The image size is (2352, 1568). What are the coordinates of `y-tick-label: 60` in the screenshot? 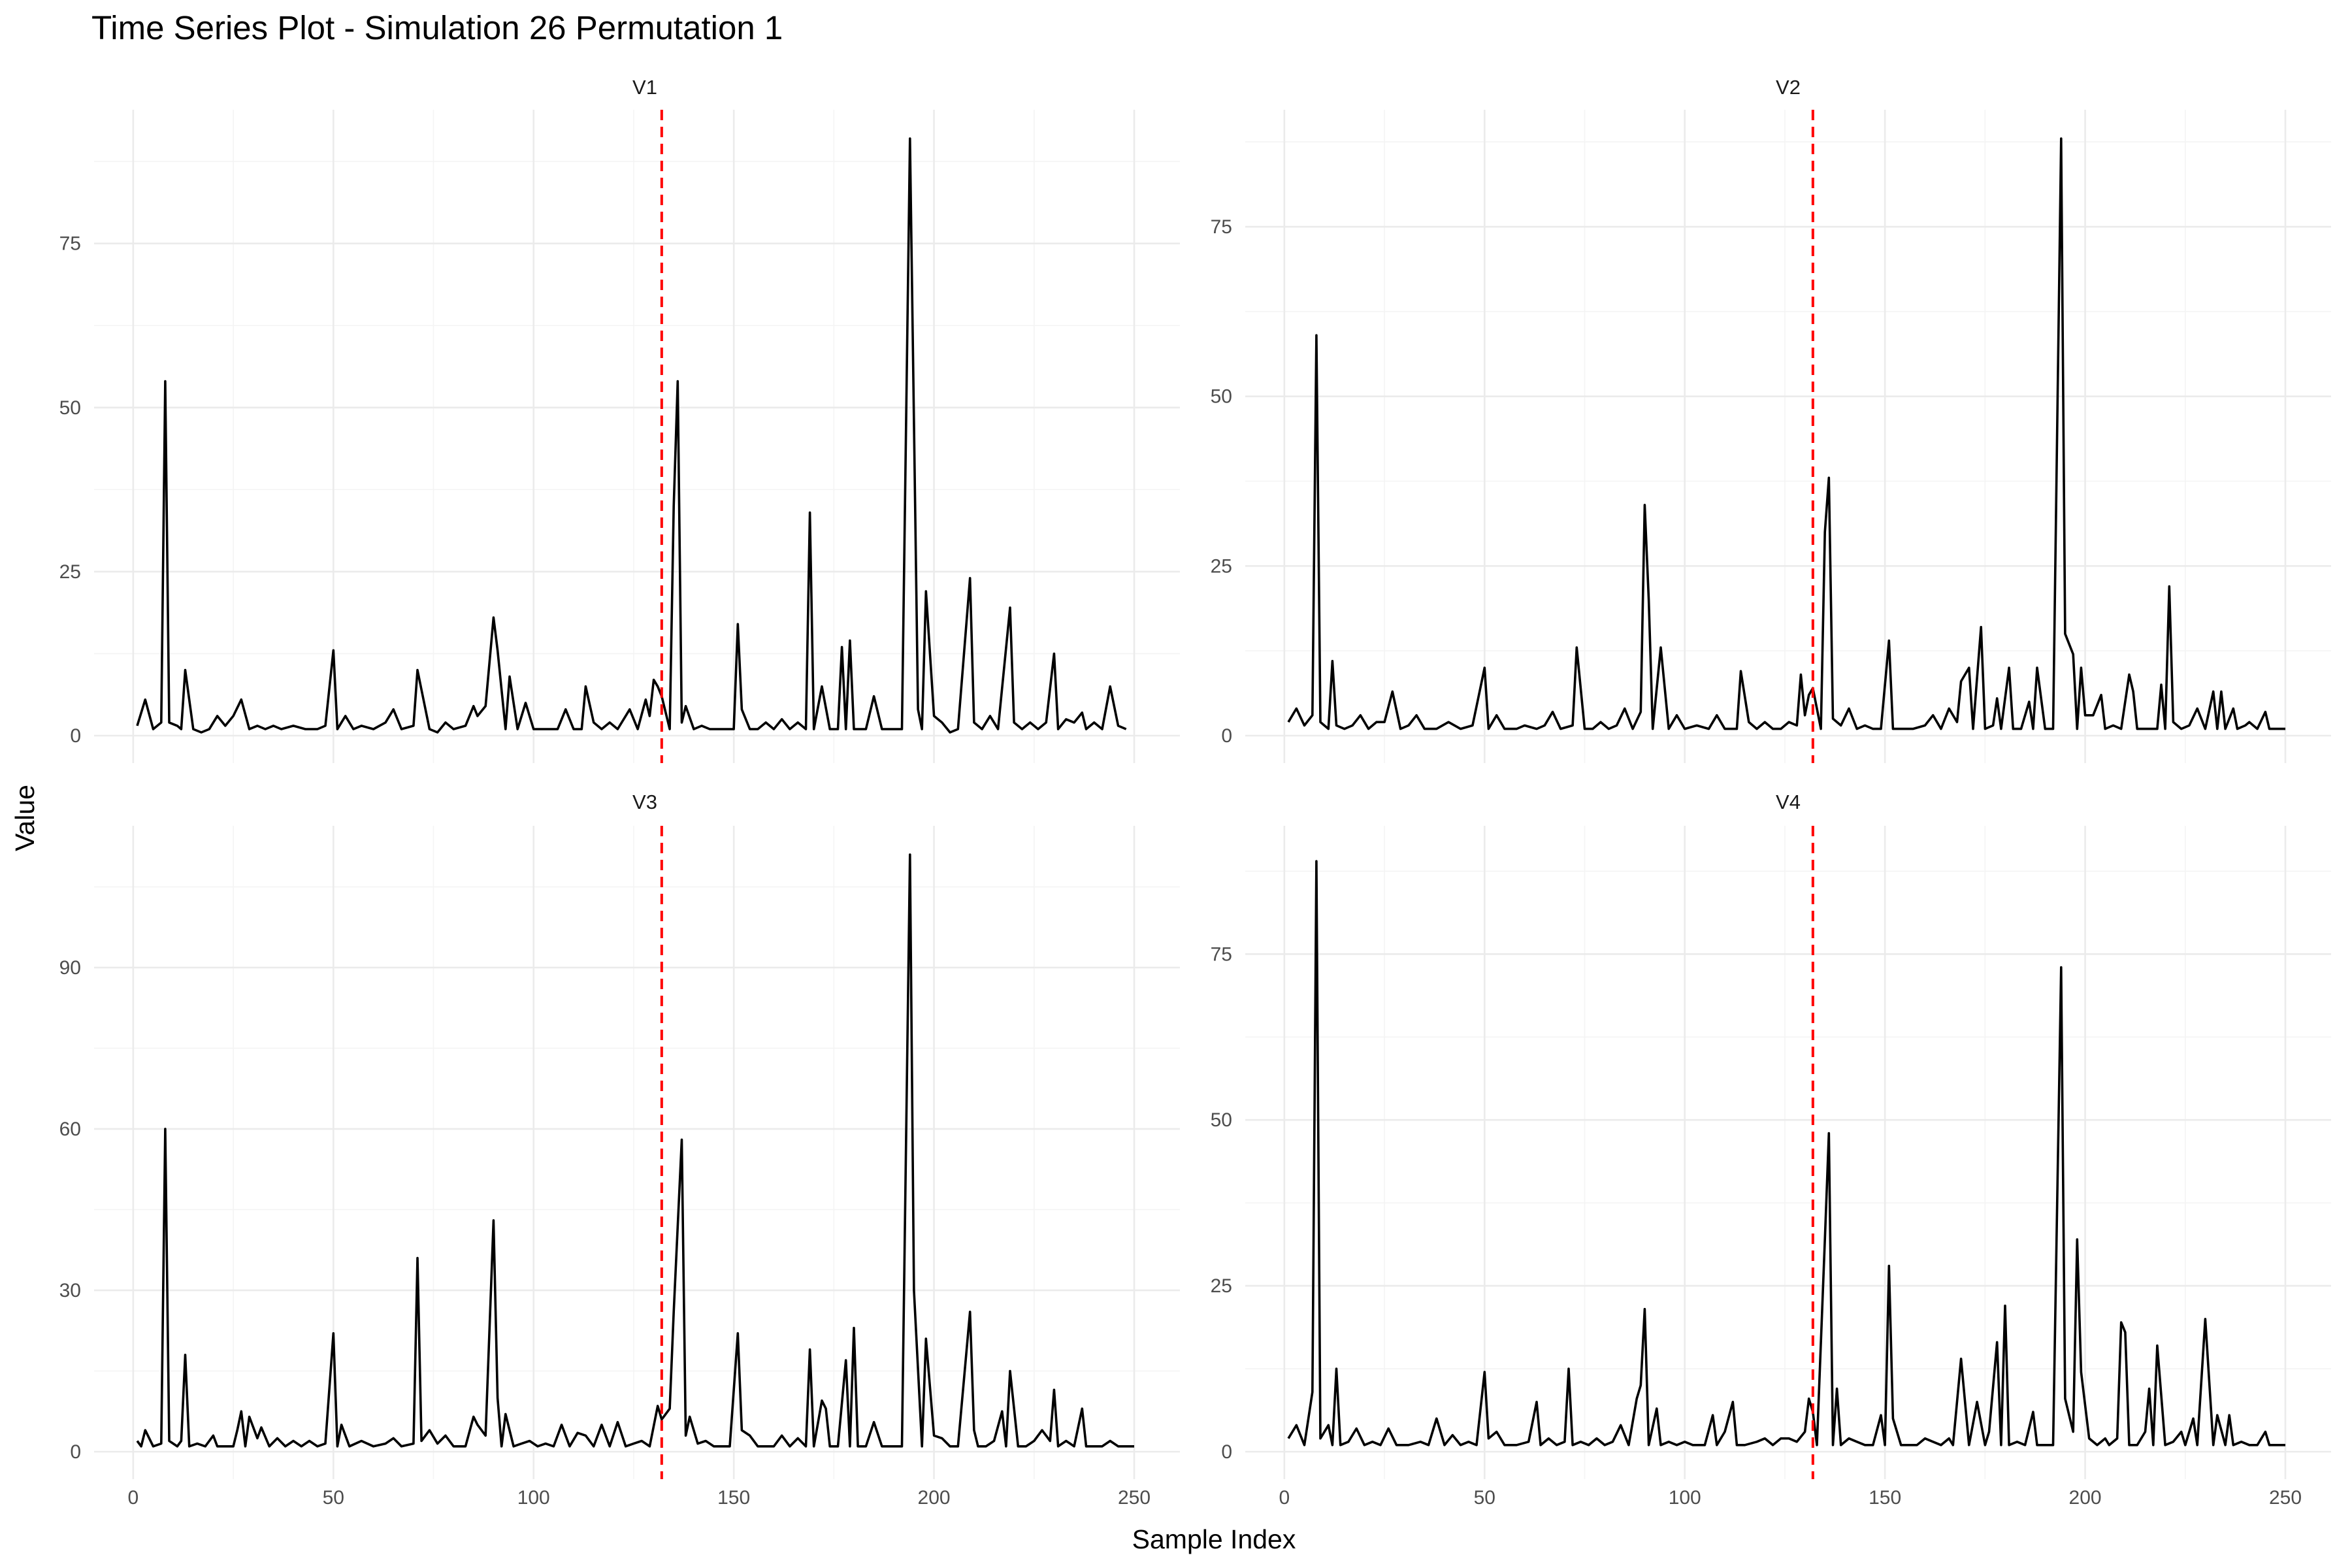 It's located at (70, 1129).